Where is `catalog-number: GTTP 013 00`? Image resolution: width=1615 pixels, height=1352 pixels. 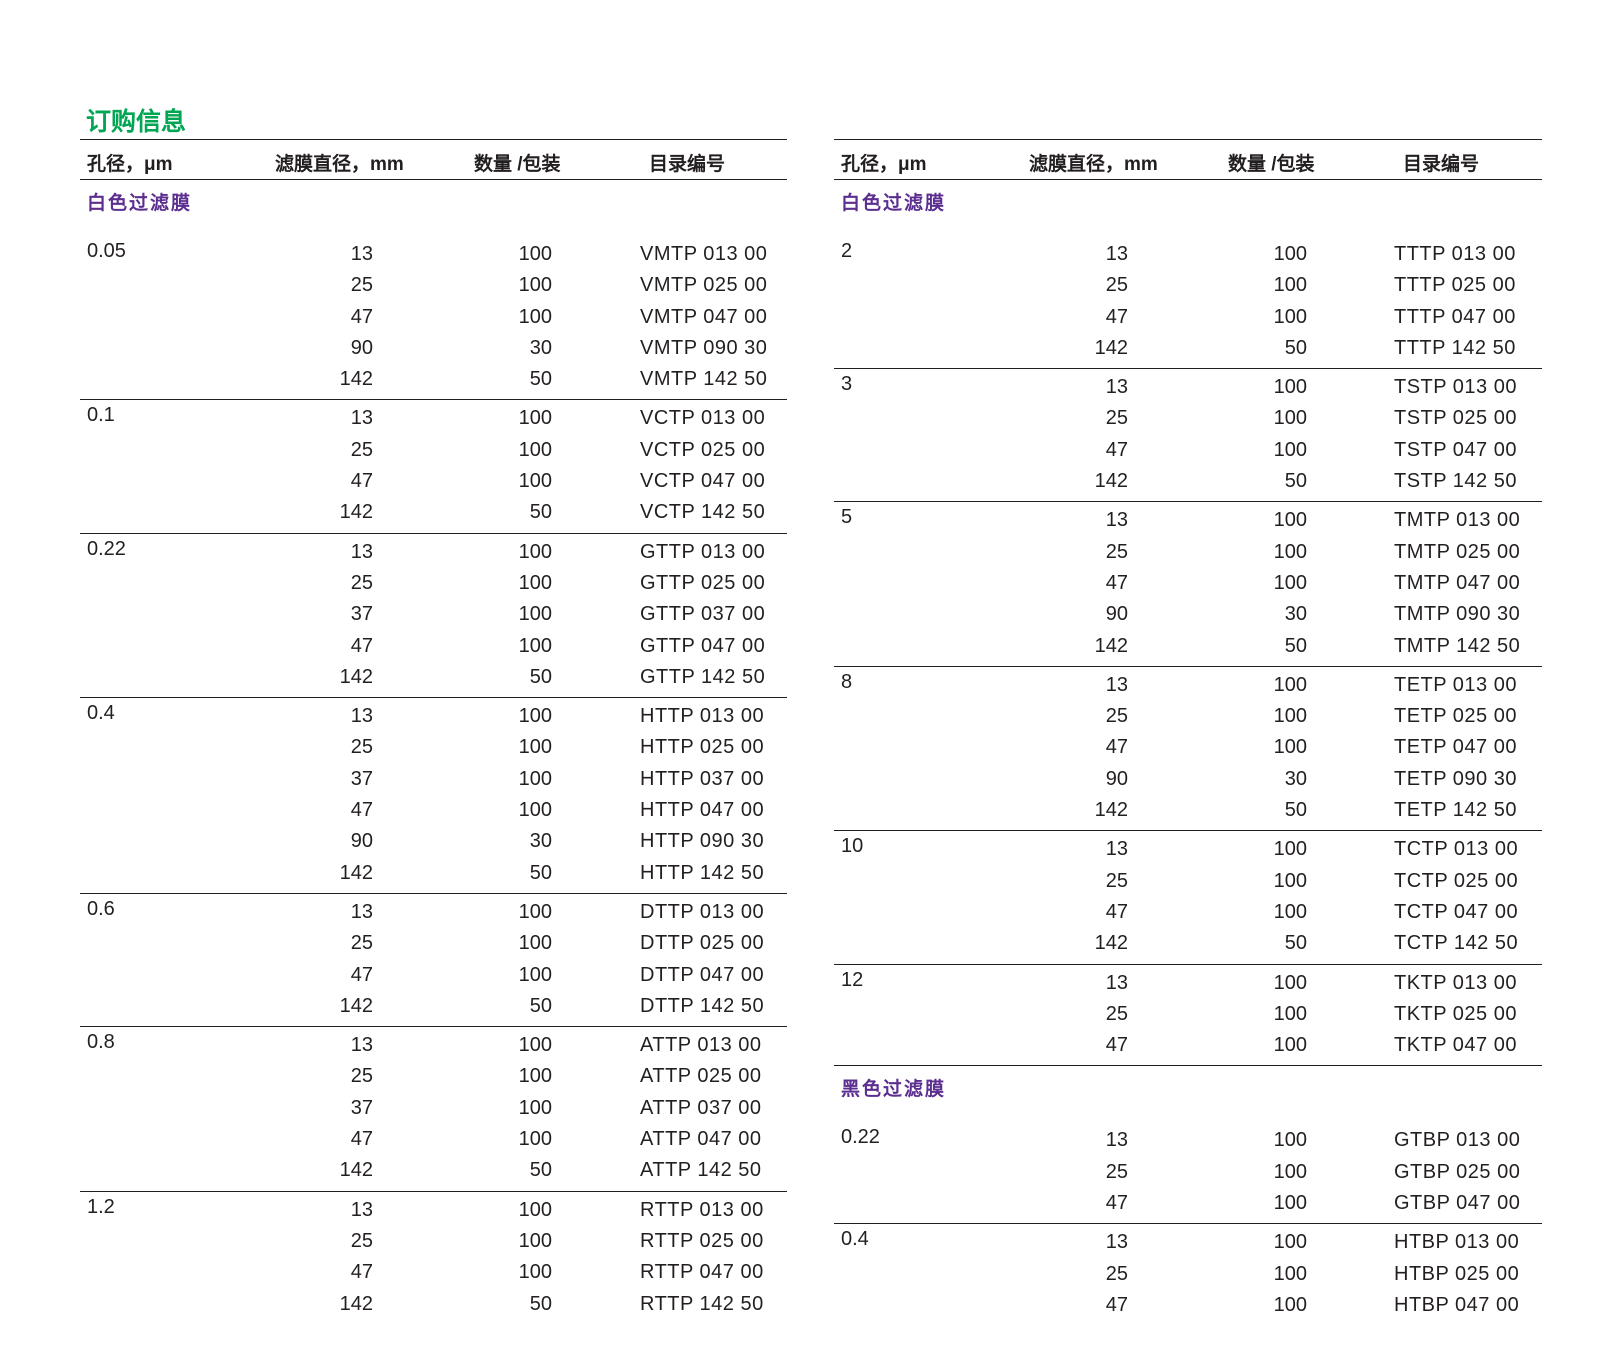 catalog-number: GTTP 013 00 is located at coordinates (703, 551).